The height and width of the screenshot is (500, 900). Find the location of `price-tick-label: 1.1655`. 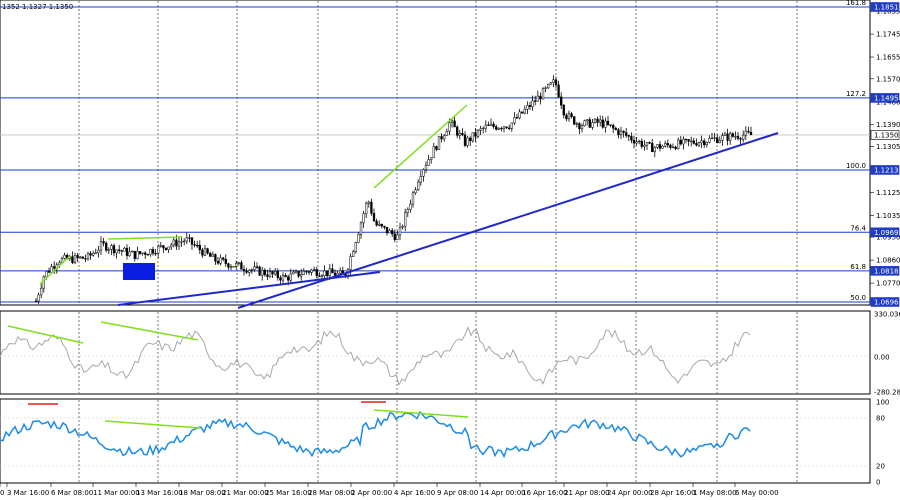

price-tick-label: 1.1655 is located at coordinates (888, 58).